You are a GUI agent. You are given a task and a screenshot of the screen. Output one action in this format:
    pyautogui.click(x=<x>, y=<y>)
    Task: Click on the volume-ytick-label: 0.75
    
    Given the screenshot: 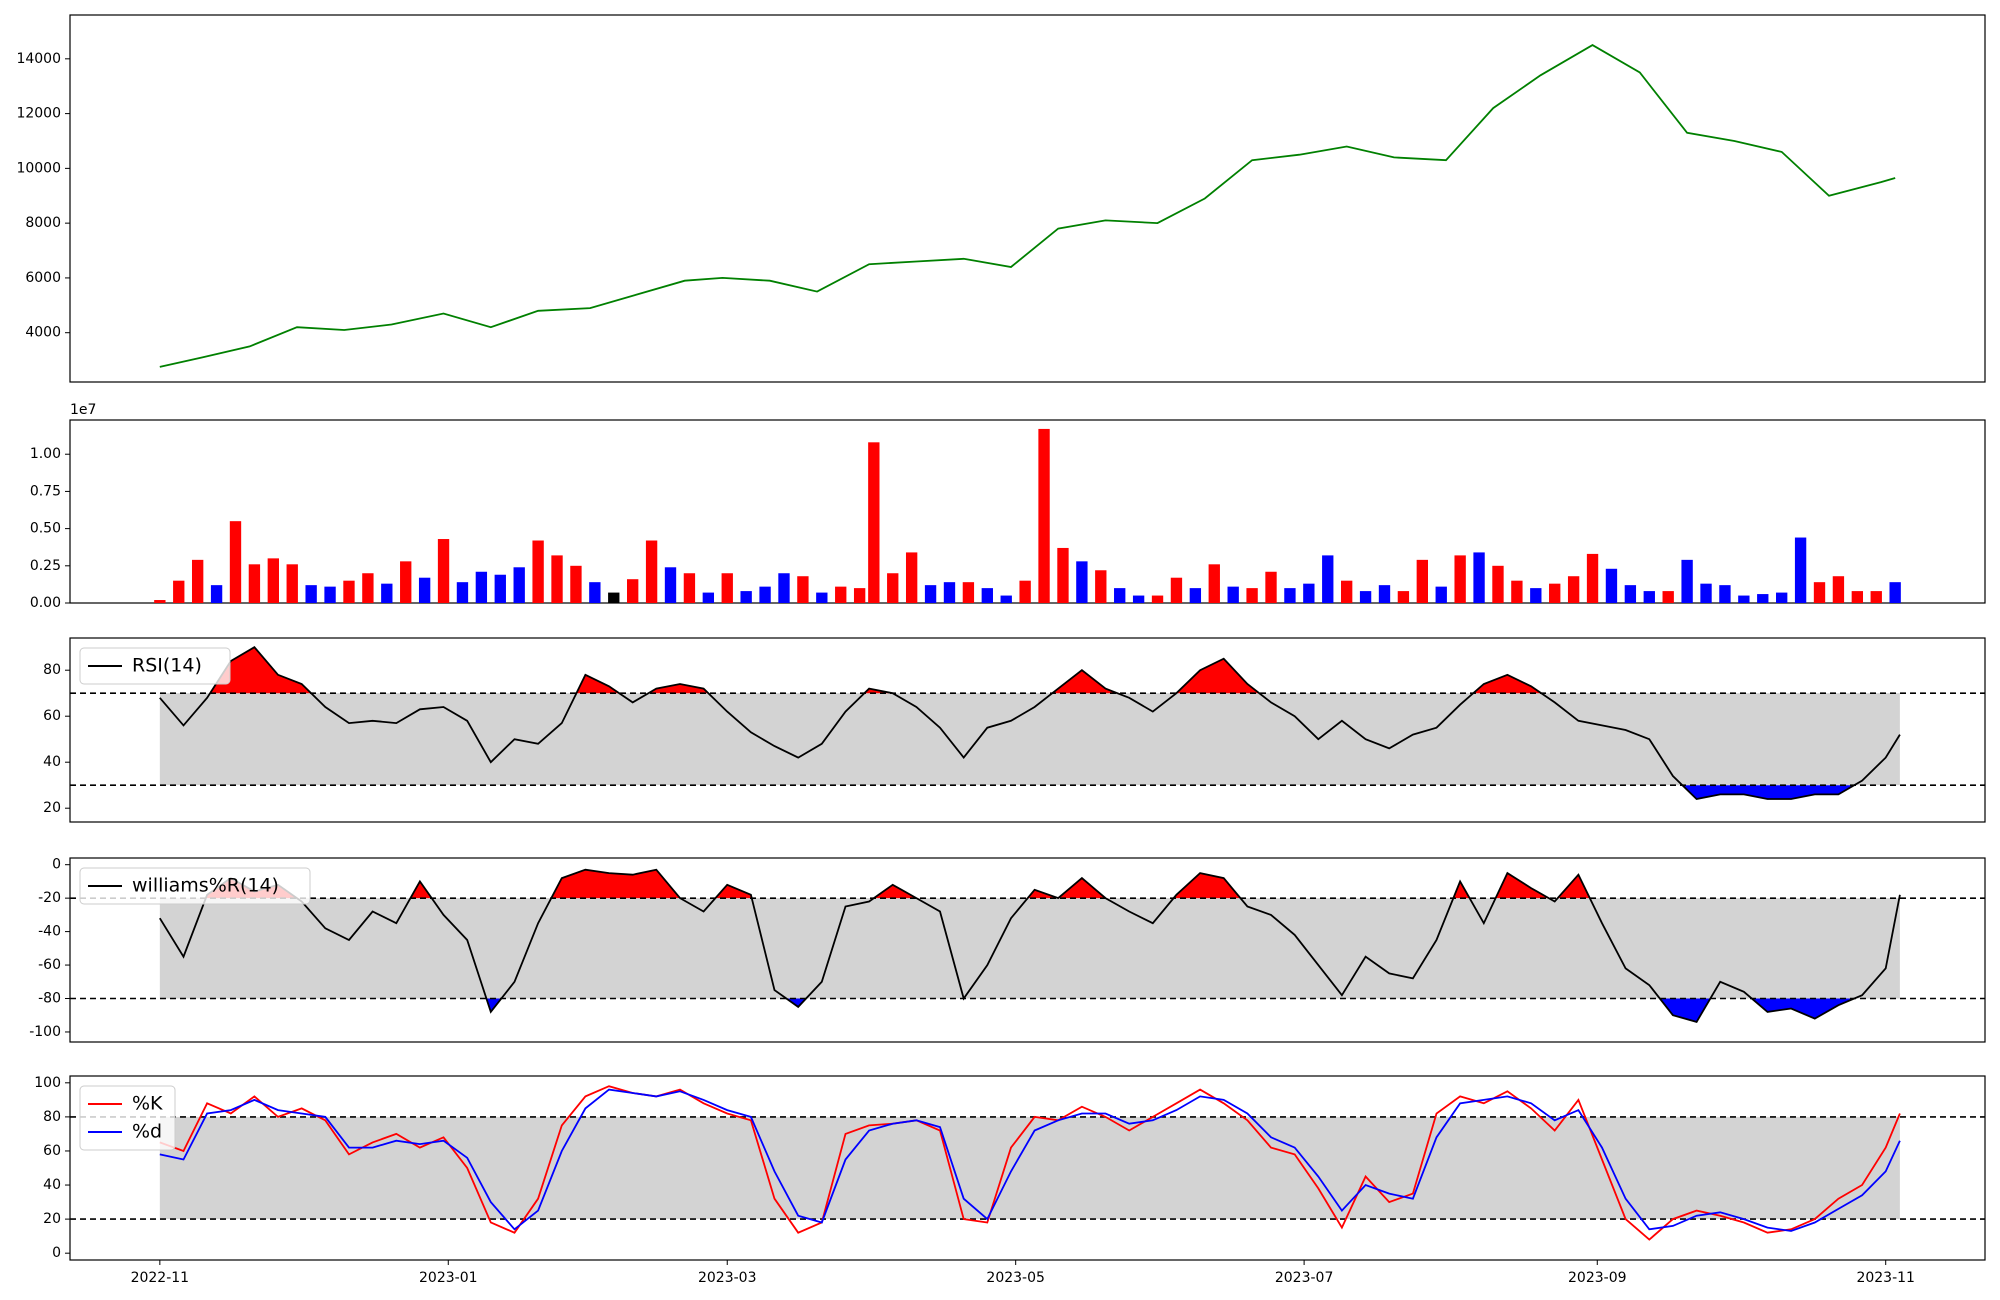 What is the action you would take?
    pyautogui.click(x=45, y=491)
    